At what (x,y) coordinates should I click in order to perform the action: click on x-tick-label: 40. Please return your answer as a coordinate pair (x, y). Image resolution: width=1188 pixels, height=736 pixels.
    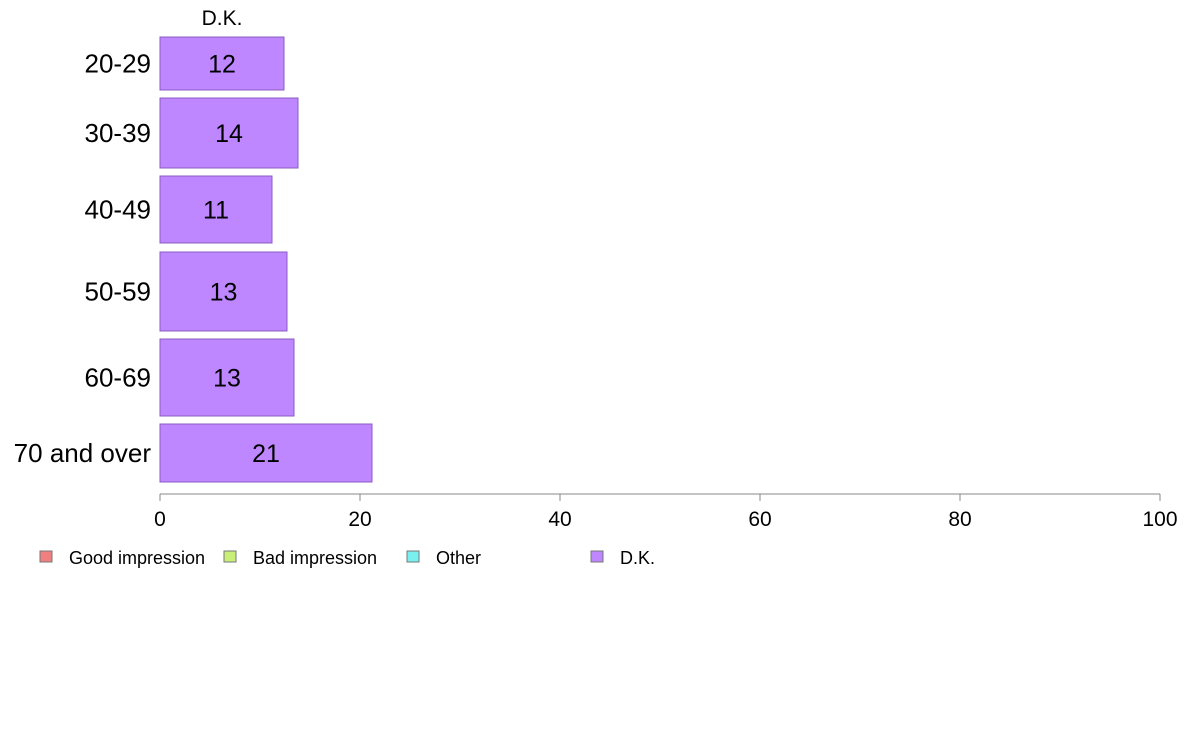
    Looking at the image, I should click on (559, 519).